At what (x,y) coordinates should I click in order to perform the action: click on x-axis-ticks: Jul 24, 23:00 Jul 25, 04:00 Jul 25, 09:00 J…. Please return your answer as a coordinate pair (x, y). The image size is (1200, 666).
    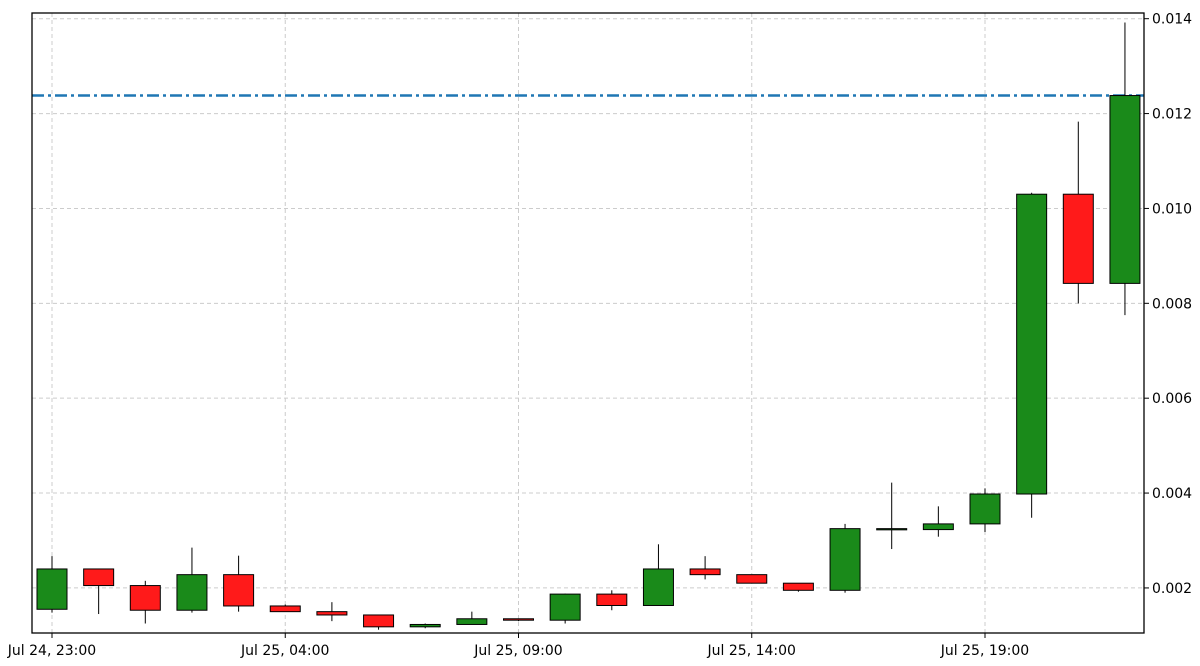
    Looking at the image, I should click on (518, 646).